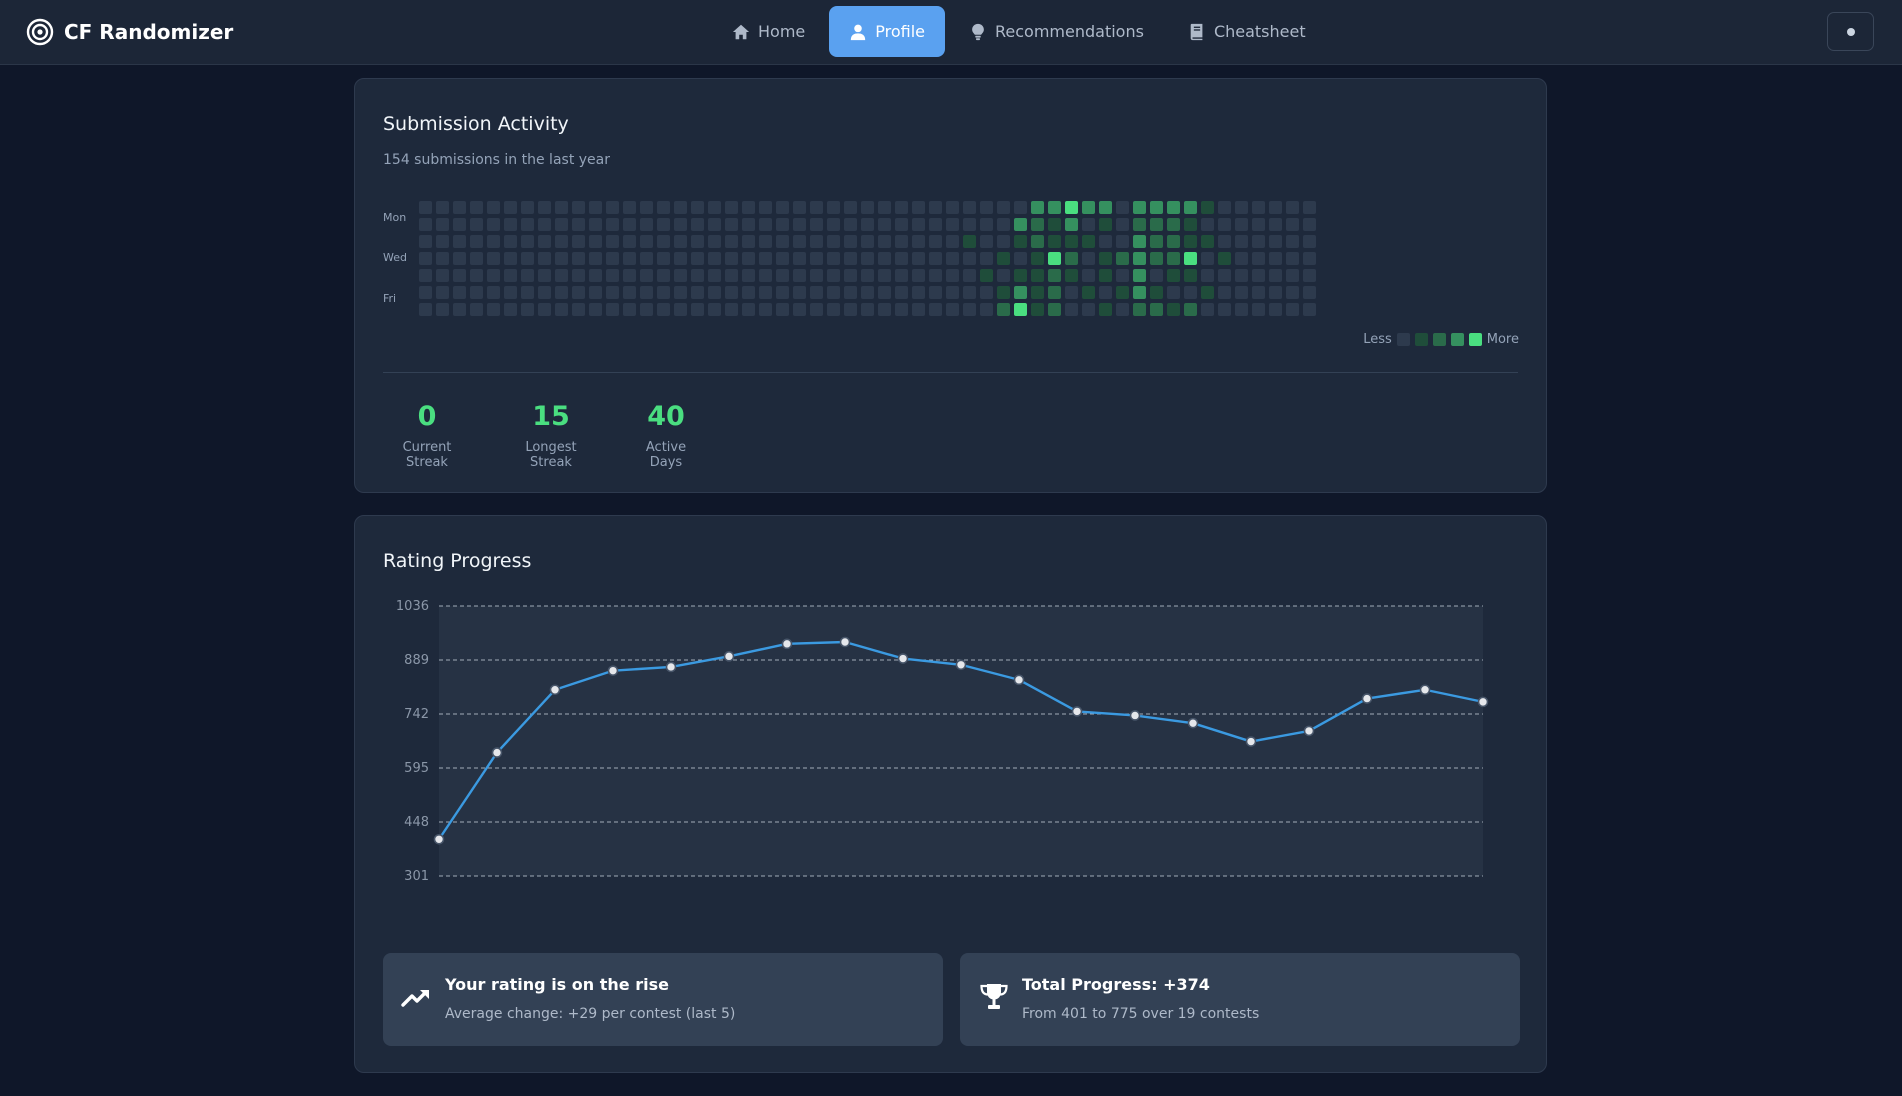  Describe the element at coordinates (1247, 31) in the screenshot. I see `nav-cheatsheet: Cheatsheet` at that location.